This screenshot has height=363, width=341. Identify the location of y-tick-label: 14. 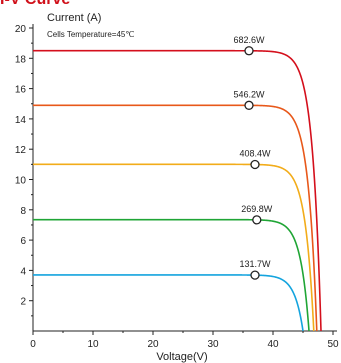
(21, 120).